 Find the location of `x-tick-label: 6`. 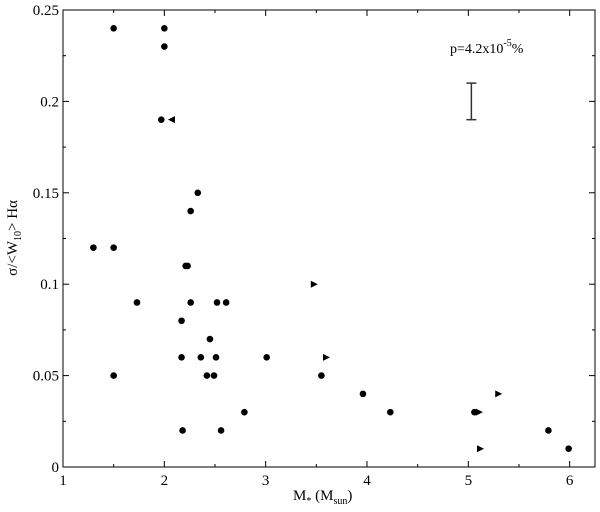

x-tick-label: 6 is located at coordinates (570, 481).